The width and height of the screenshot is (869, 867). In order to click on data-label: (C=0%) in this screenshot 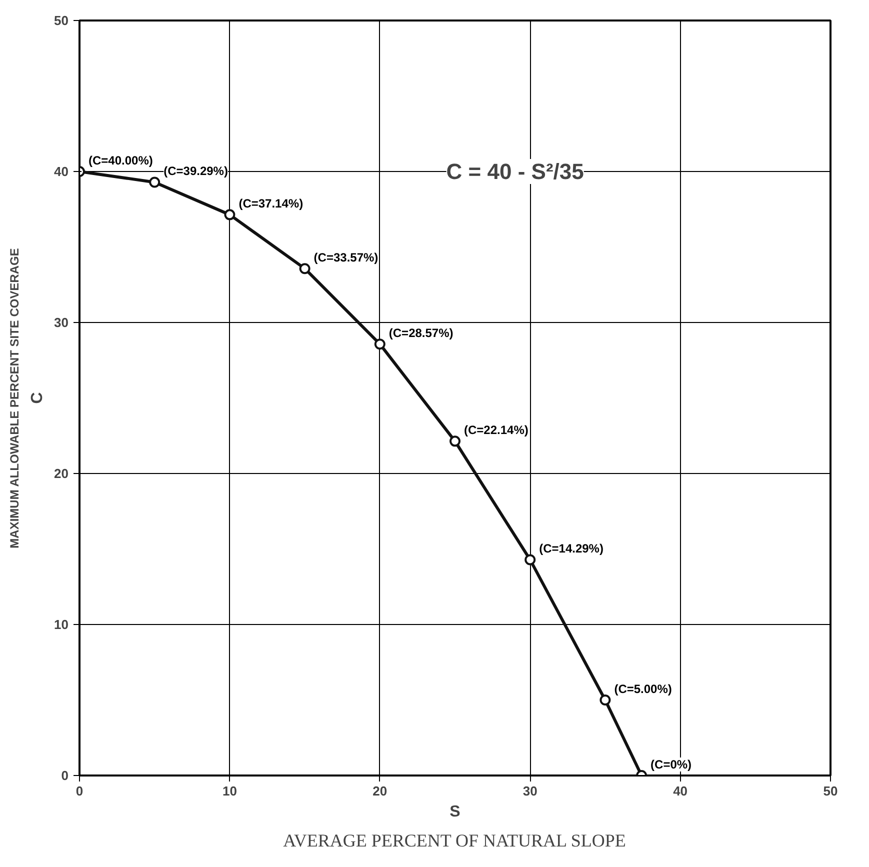, I will do `click(671, 765)`.